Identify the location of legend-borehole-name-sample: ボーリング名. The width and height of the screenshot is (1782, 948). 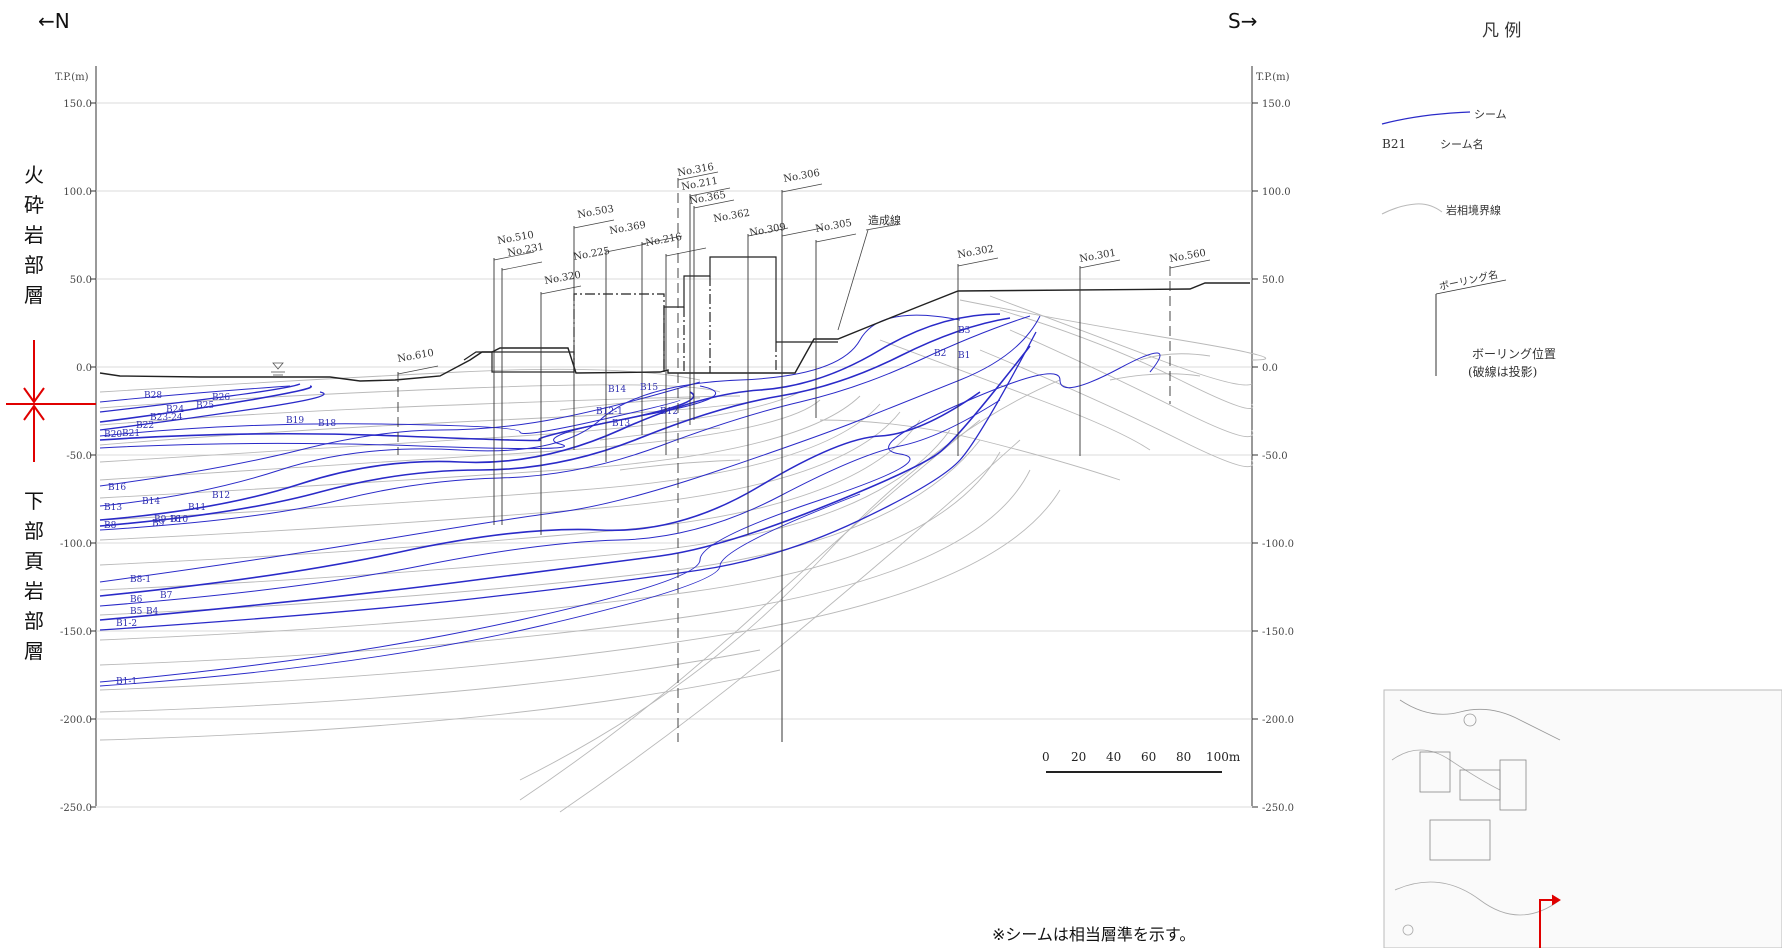
(1468, 280).